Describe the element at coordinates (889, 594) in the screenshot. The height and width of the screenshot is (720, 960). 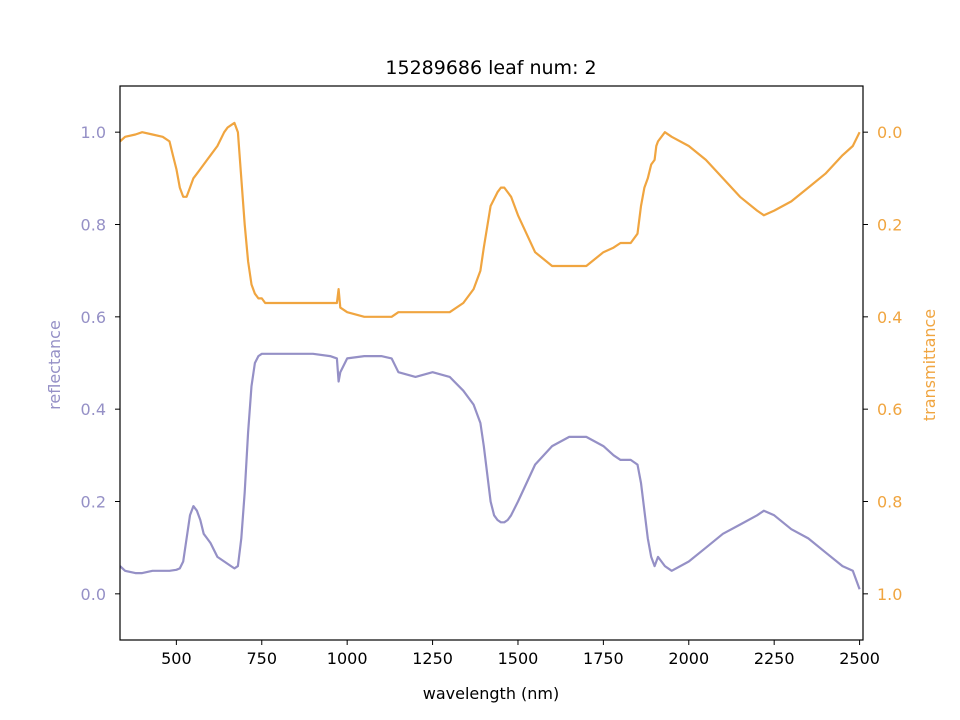
I see `right-y-tick-label: 1.0` at that location.